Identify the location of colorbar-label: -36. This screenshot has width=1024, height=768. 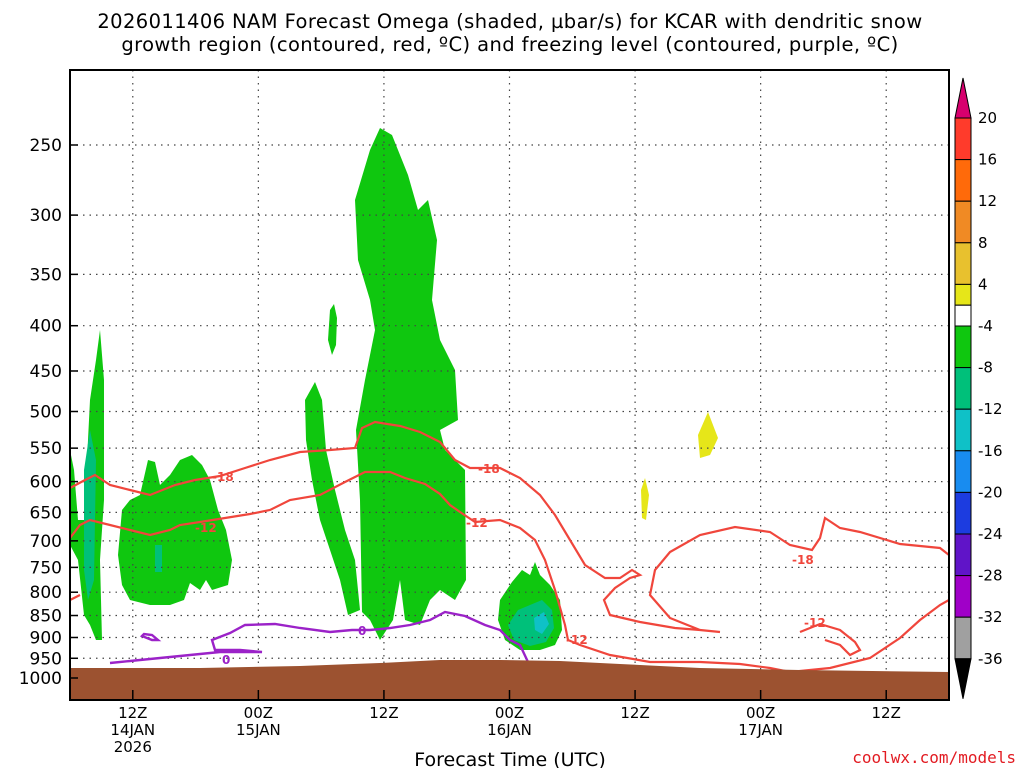
(990, 659).